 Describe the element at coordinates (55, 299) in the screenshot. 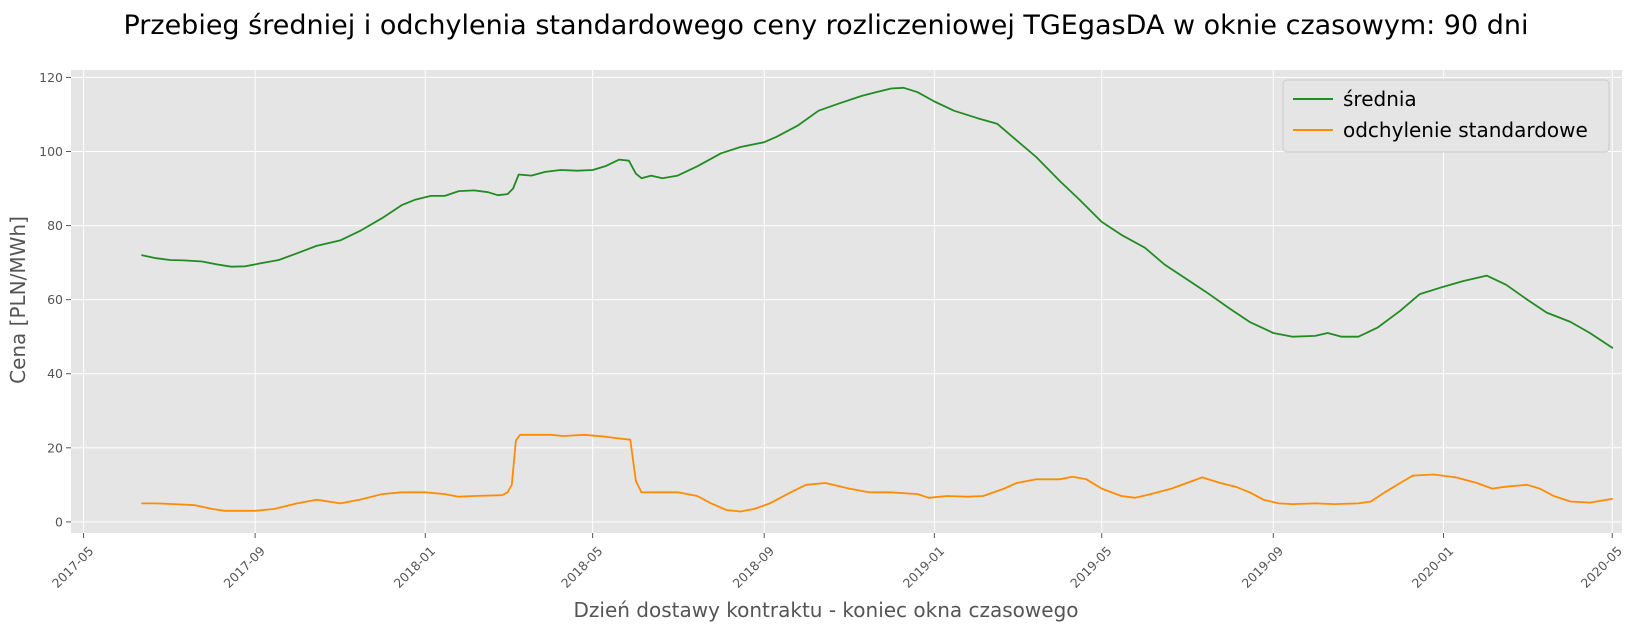

I see `y-tick-label: 60` at that location.